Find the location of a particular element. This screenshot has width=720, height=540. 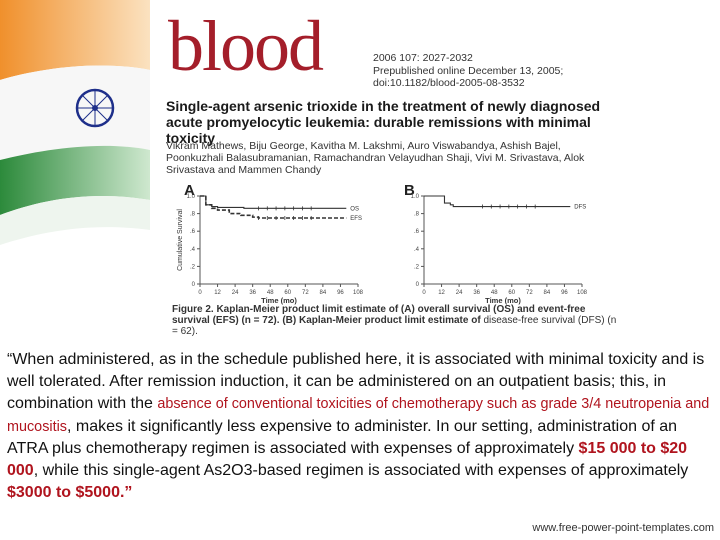

series-label-dfs: DFS is located at coordinates (580, 208).